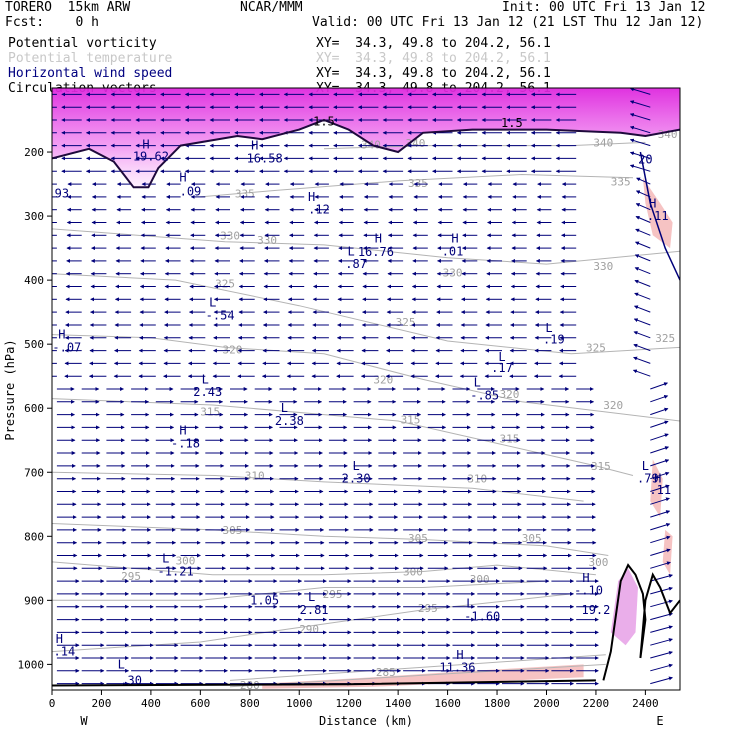 The height and width of the screenshot is (740, 740). What do you see at coordinates (398, 703) in the screenshot?
I see `x-tick-label: 1400` at bounding box center [398, 703].